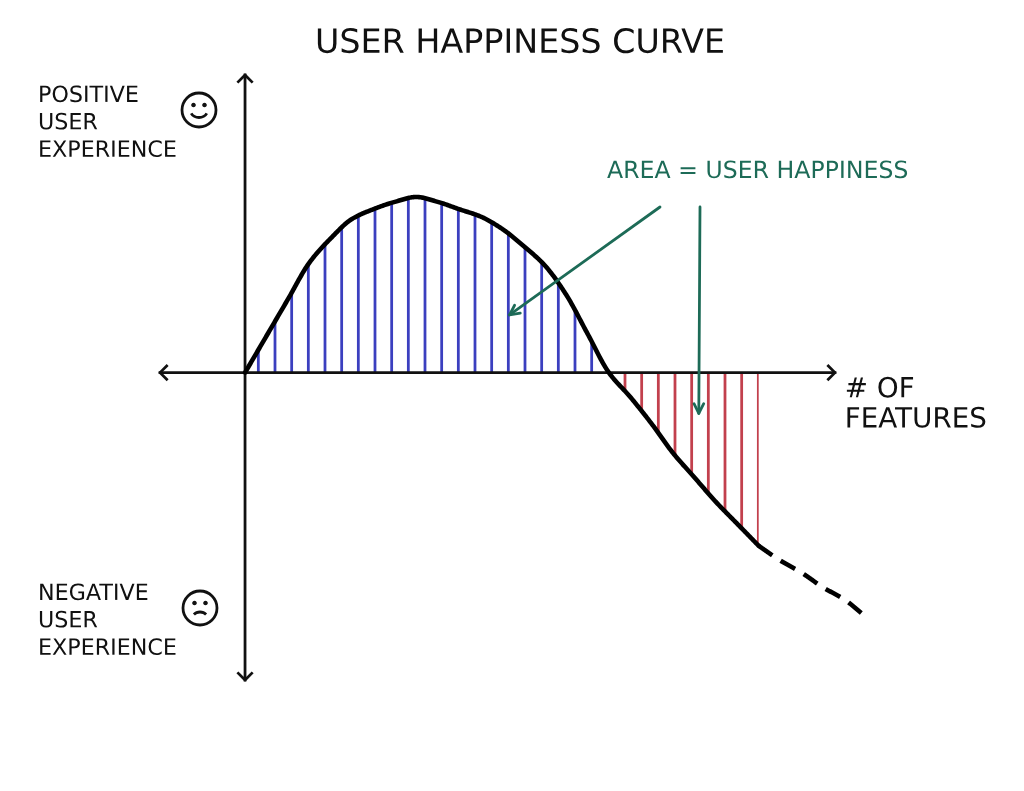 This screenshot has height=791, width=1024. What do you see at coordinates (916, 402) in the screenshot?
I see `x-axis-title: # OF FEATURES` at bounding box center [916, 402].